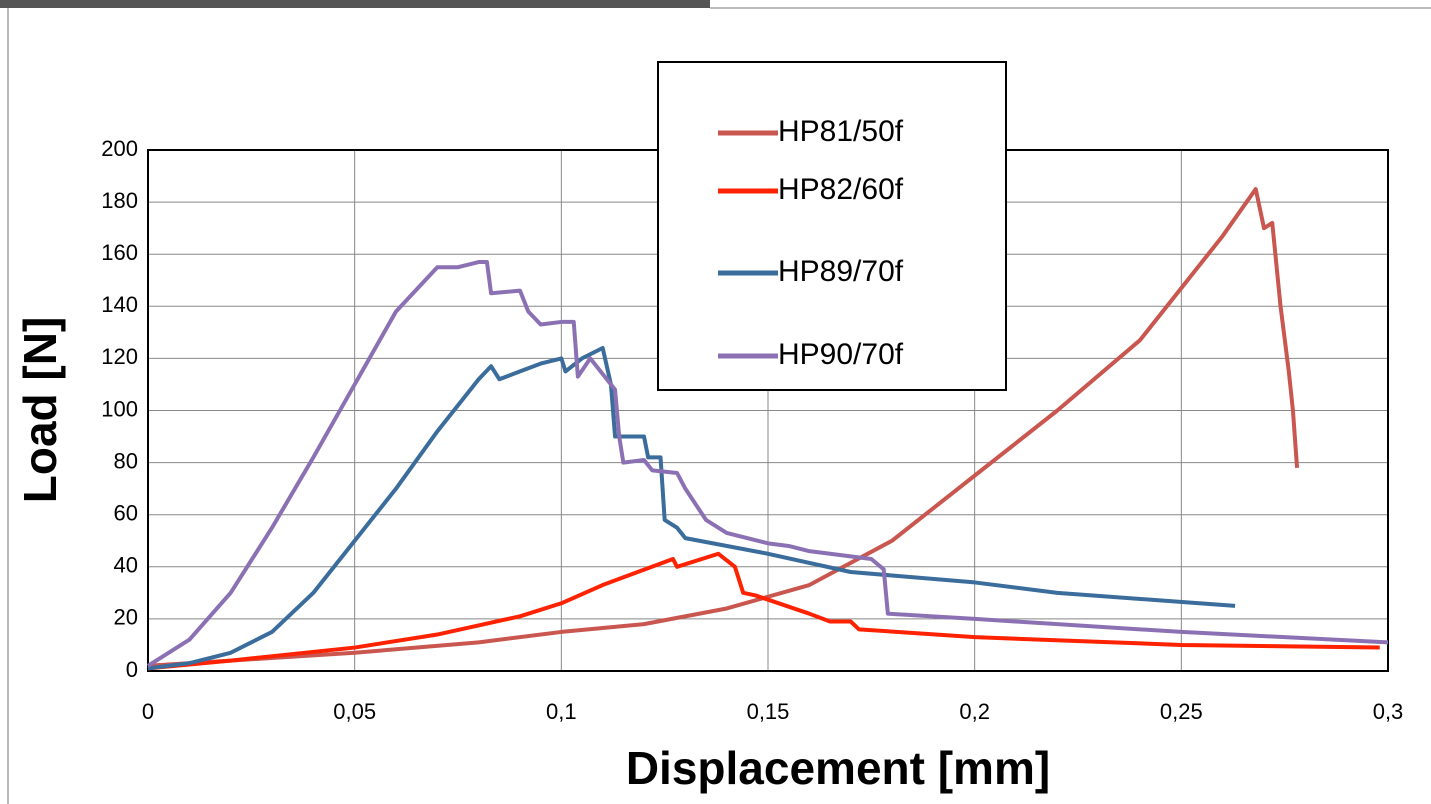  Describe the element at coordinates (355, 4) in the screenshot. I see `header-image-strip` at that location.